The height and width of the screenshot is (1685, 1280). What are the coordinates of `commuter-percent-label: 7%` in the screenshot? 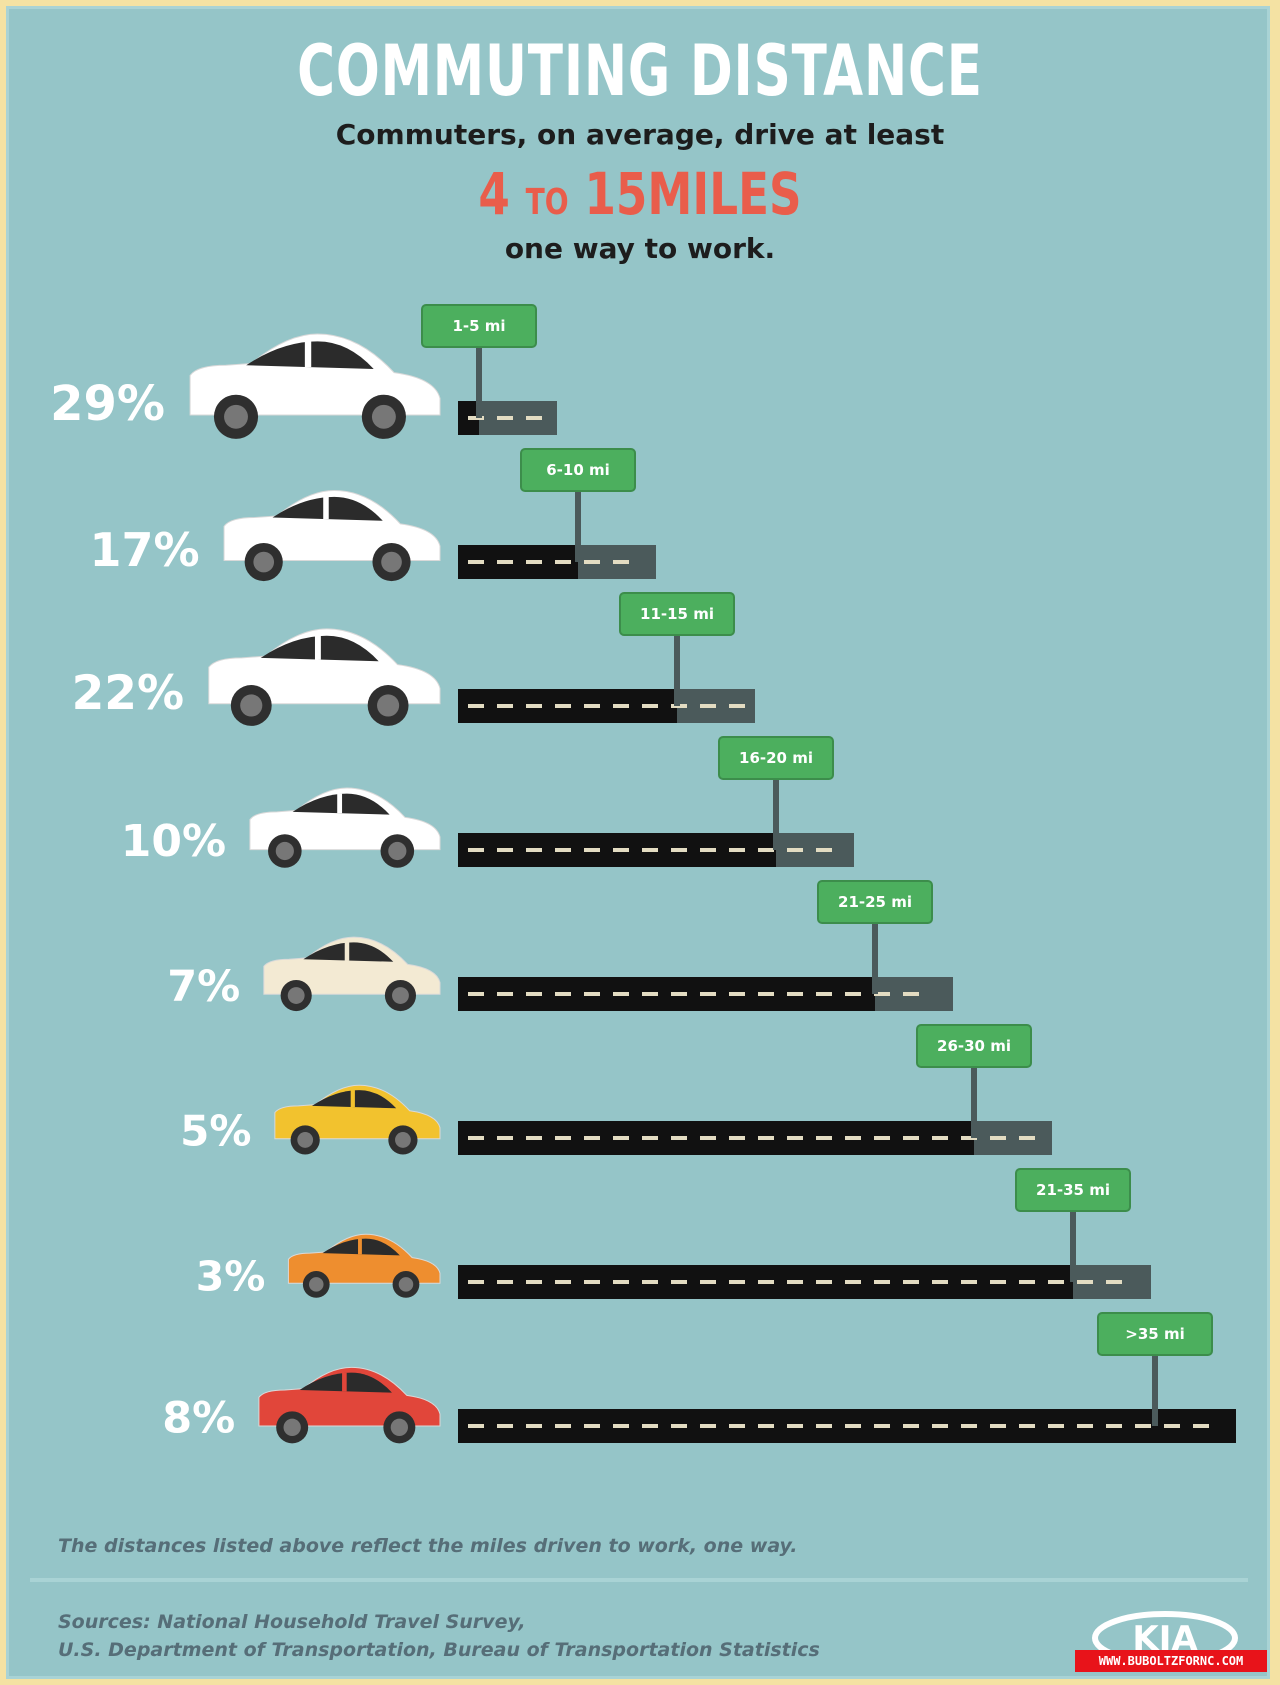 It's located at (203, 987).